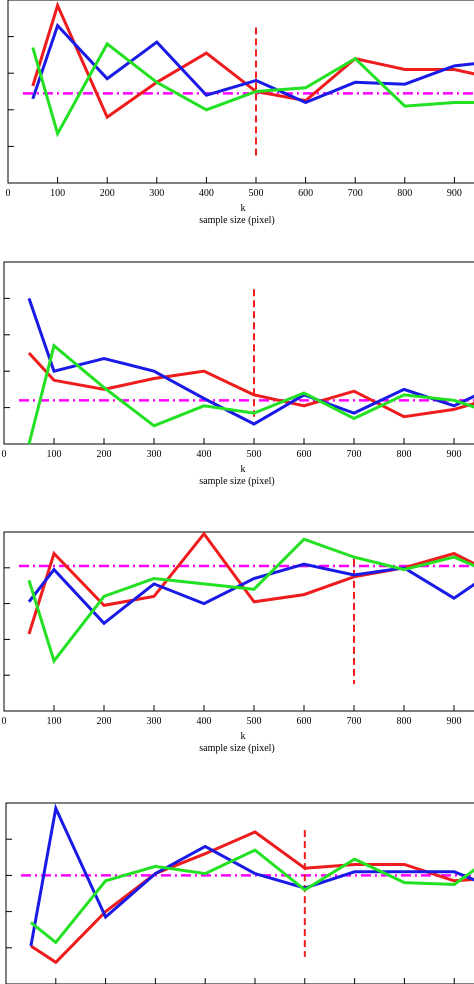 This screenshot has height=984, width=474. What do you see at coordinates (206, 193) in the screenshot?
I see `x-tick-label-1-4: 400` at bounding box center [206, 193].